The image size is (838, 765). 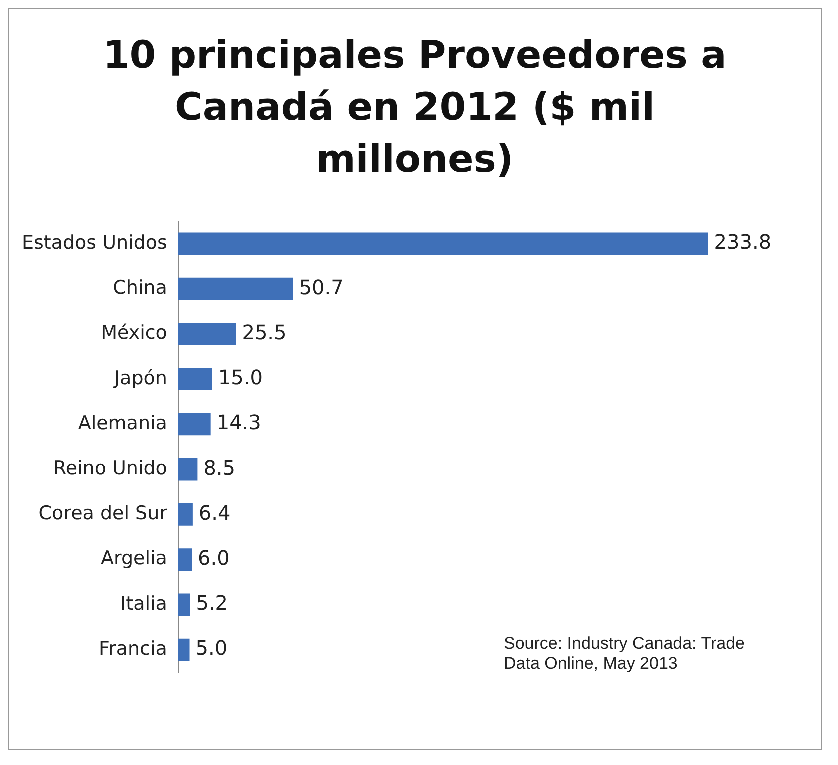 What do you see at coordinates (212, 648) in the screenshot?
I see `data-label: 5.0` at bounding box center [212, 648].